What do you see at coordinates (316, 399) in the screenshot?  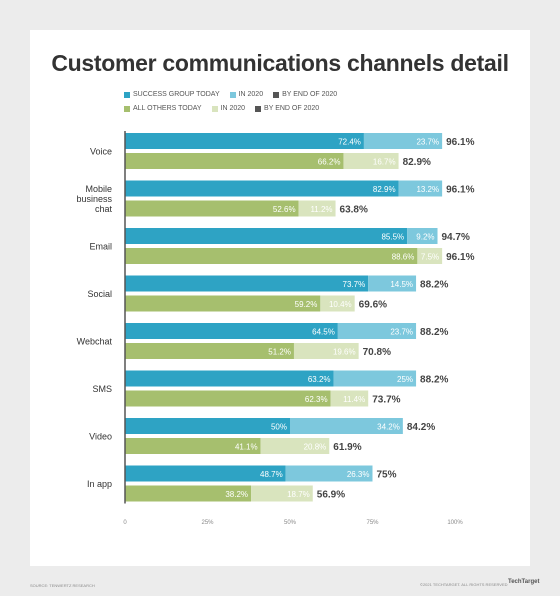 I see `data-label-today: 62.3%` at bounding box center [316, 399].